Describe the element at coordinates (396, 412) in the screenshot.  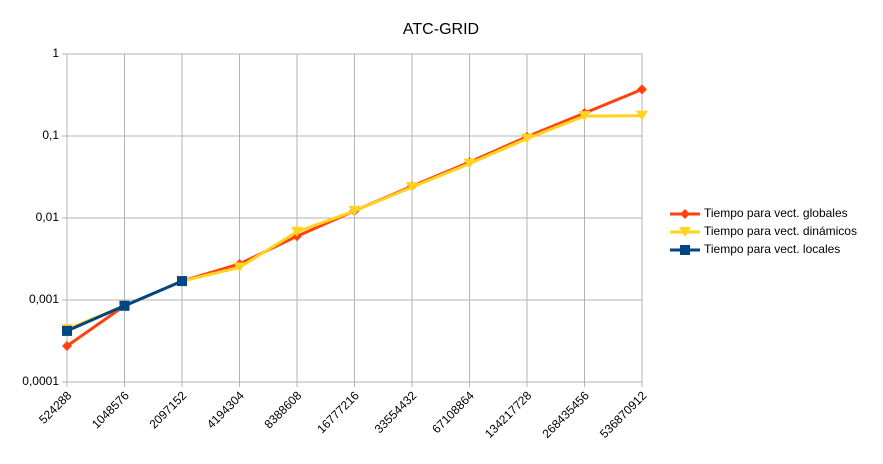
I see `x-tick-label: 33554432` at that location.